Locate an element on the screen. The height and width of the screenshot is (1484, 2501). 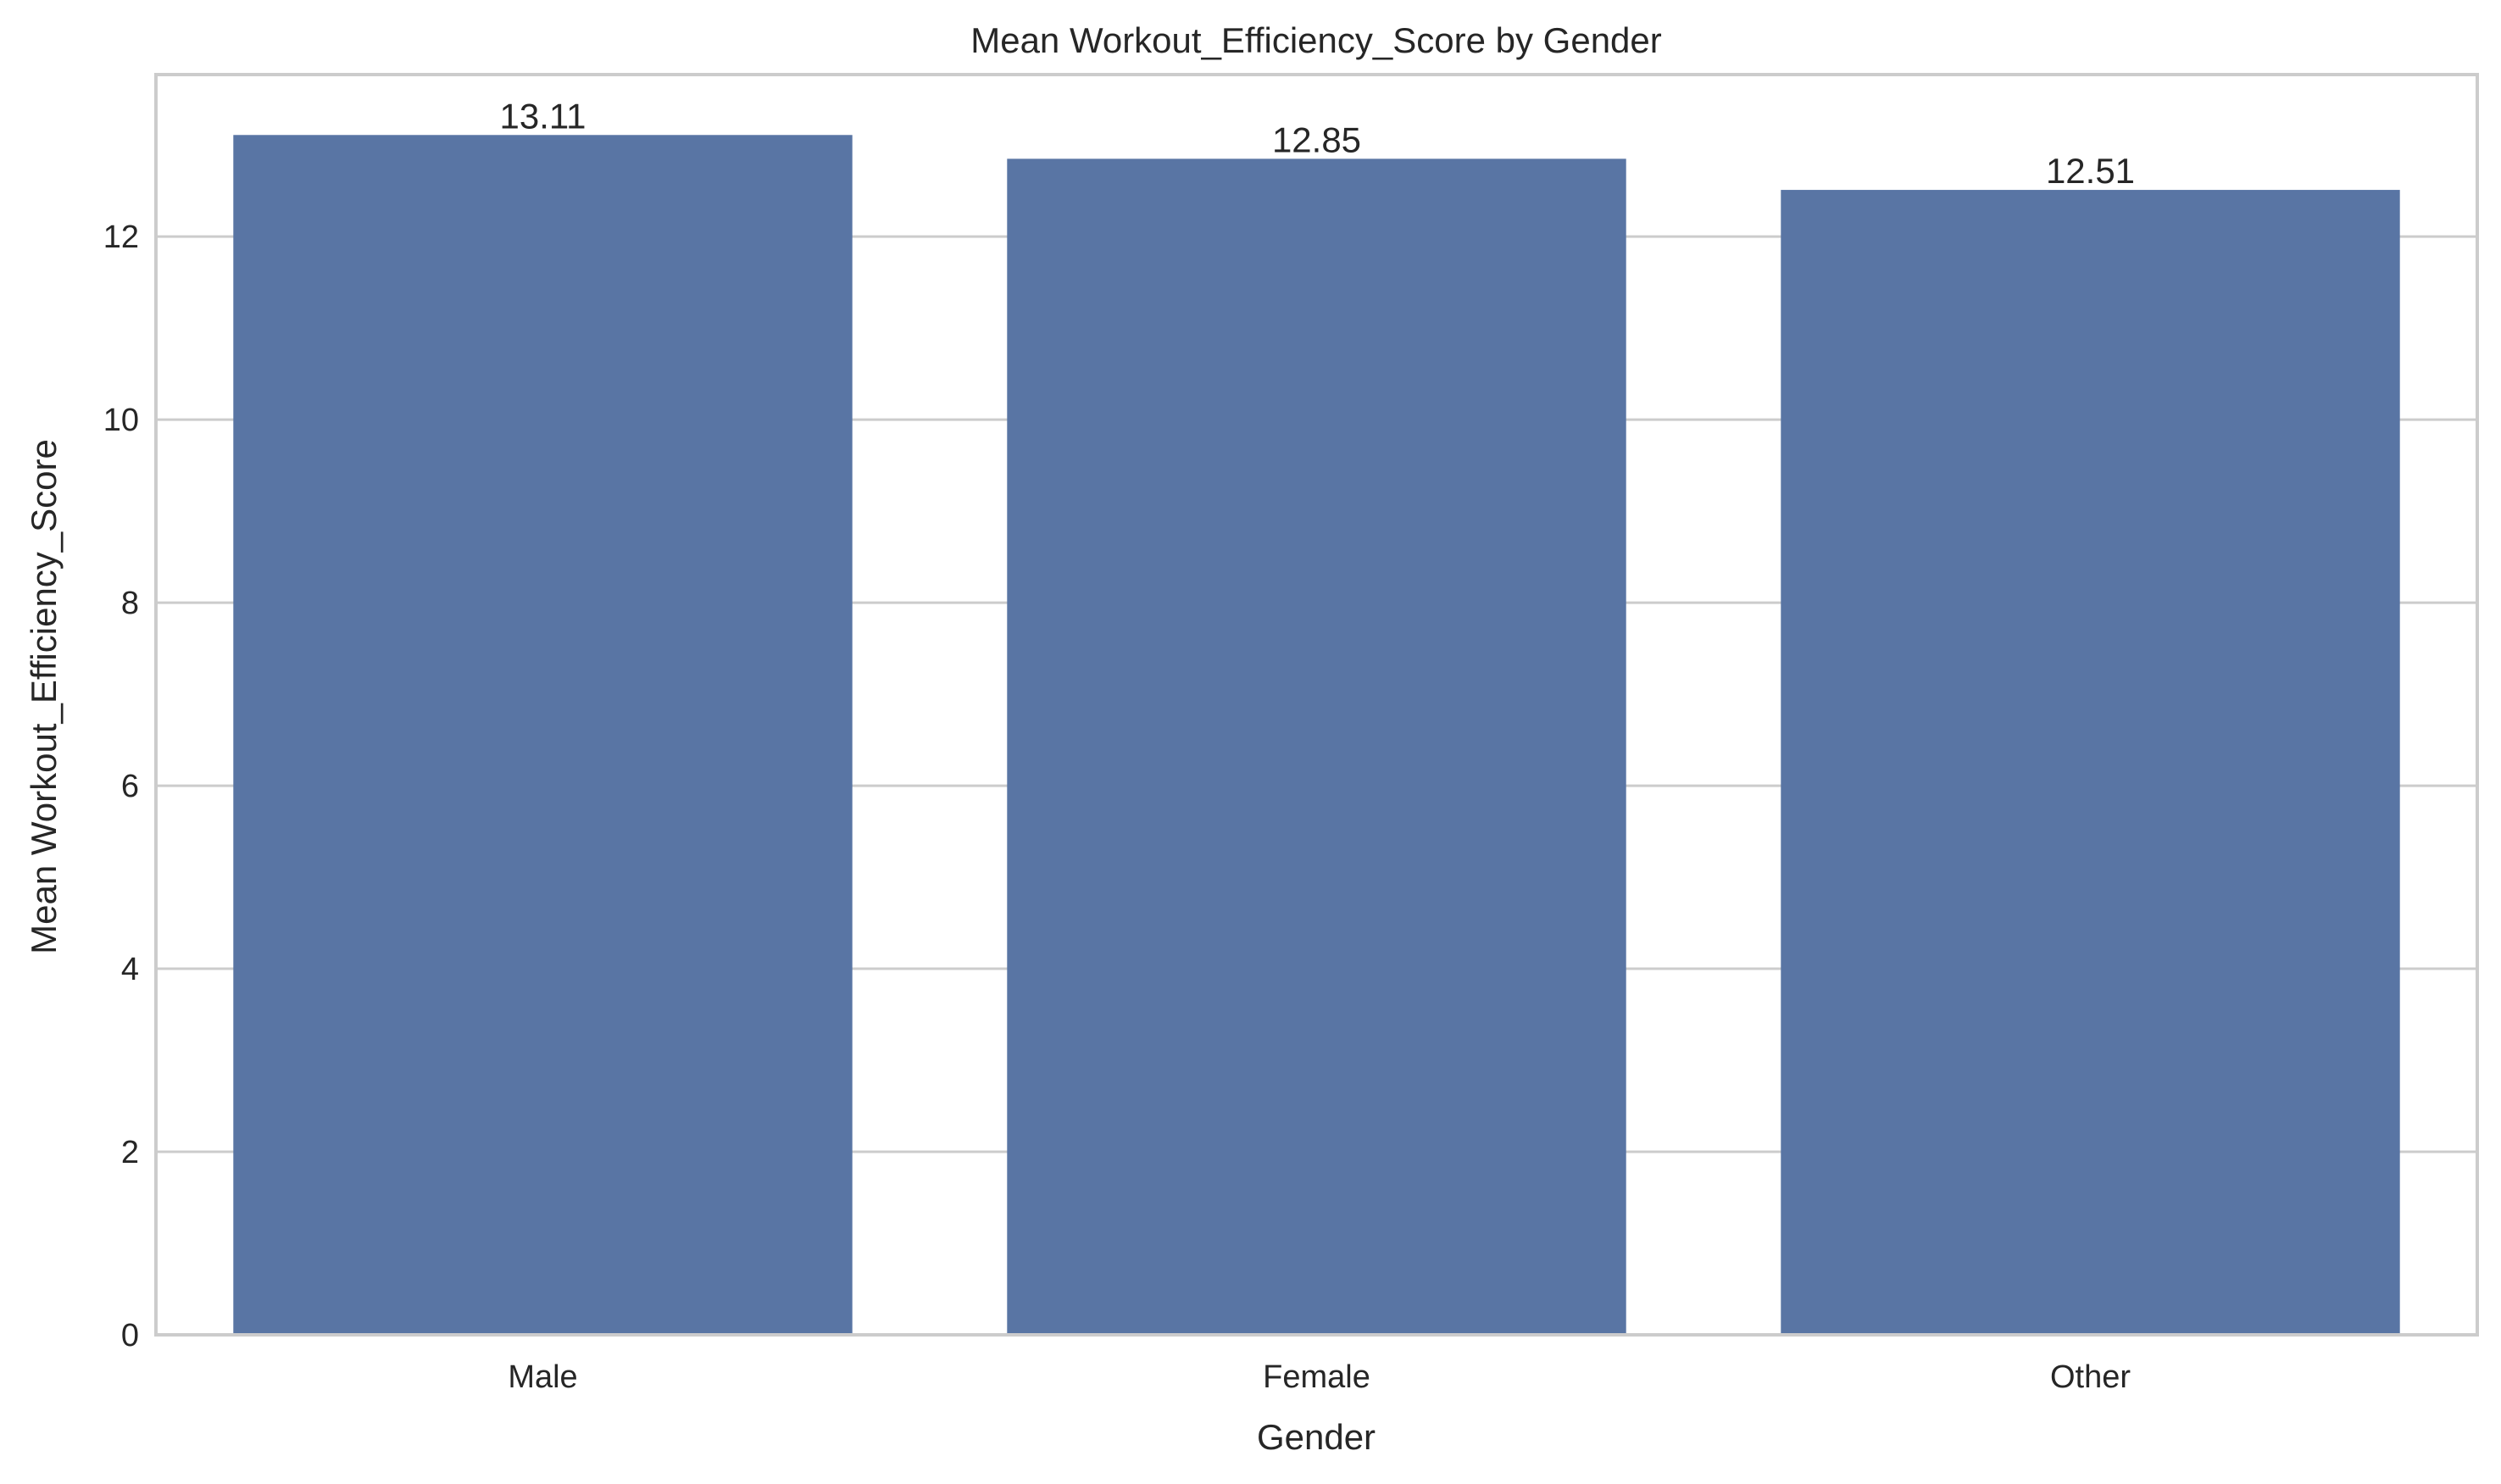
data-label-female: 12.85 is located at coordinates (1316, 139).